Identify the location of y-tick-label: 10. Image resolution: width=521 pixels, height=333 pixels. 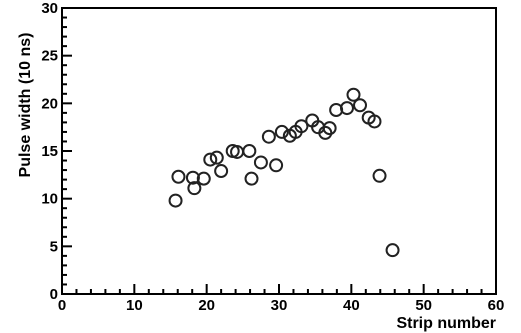
(49, 199).